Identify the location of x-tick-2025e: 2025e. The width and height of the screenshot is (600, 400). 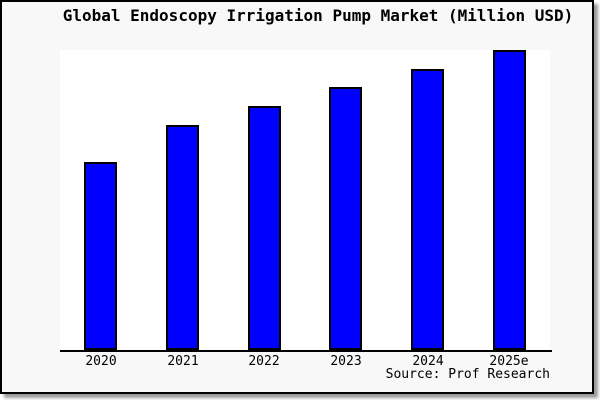
(509, 361).